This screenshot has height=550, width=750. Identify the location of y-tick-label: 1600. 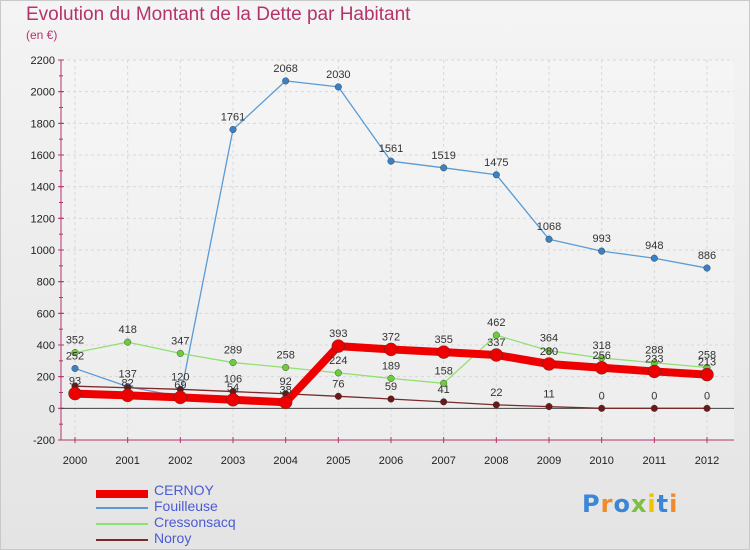
(43, 156).